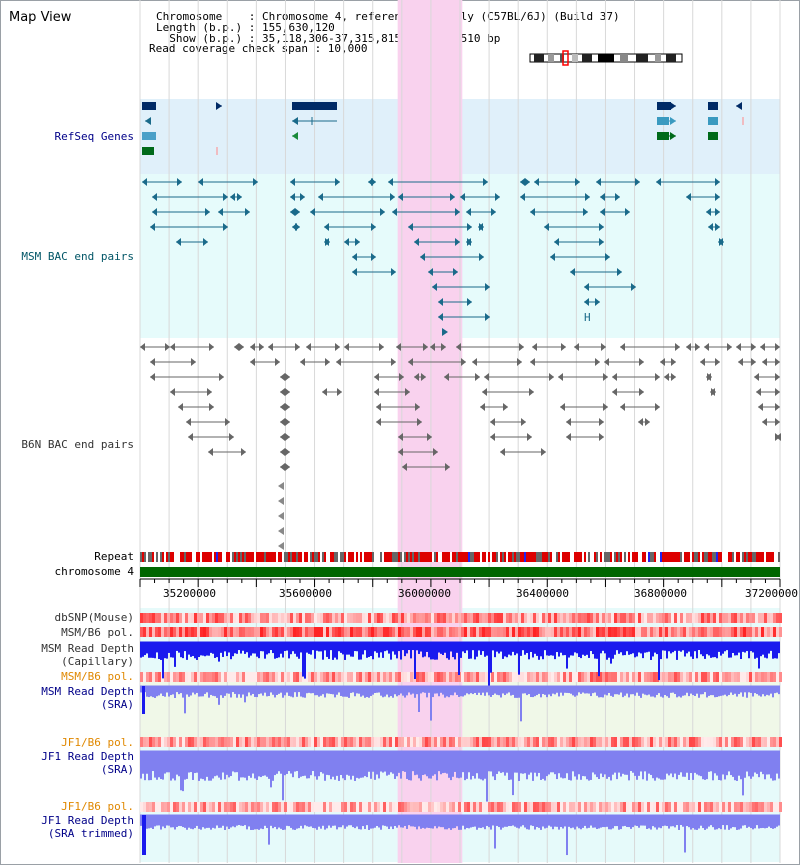 The height and width of the screenshot is (865, 800). I want to click on tick-label-36800000: 36800000, so click(660, 593).